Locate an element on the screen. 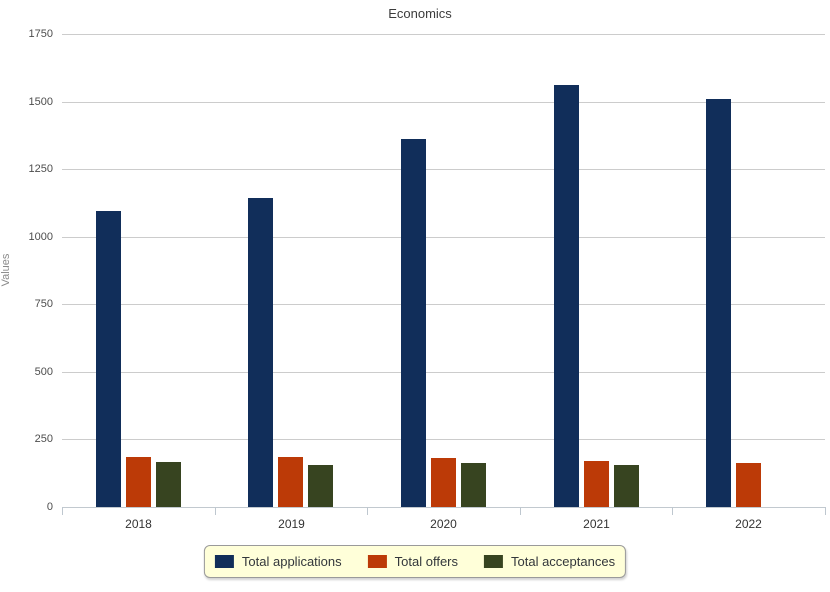 The height and width of the screenshot is (592, 830). bar-total-acceptances-2021 is located at coordinates (626, 486).